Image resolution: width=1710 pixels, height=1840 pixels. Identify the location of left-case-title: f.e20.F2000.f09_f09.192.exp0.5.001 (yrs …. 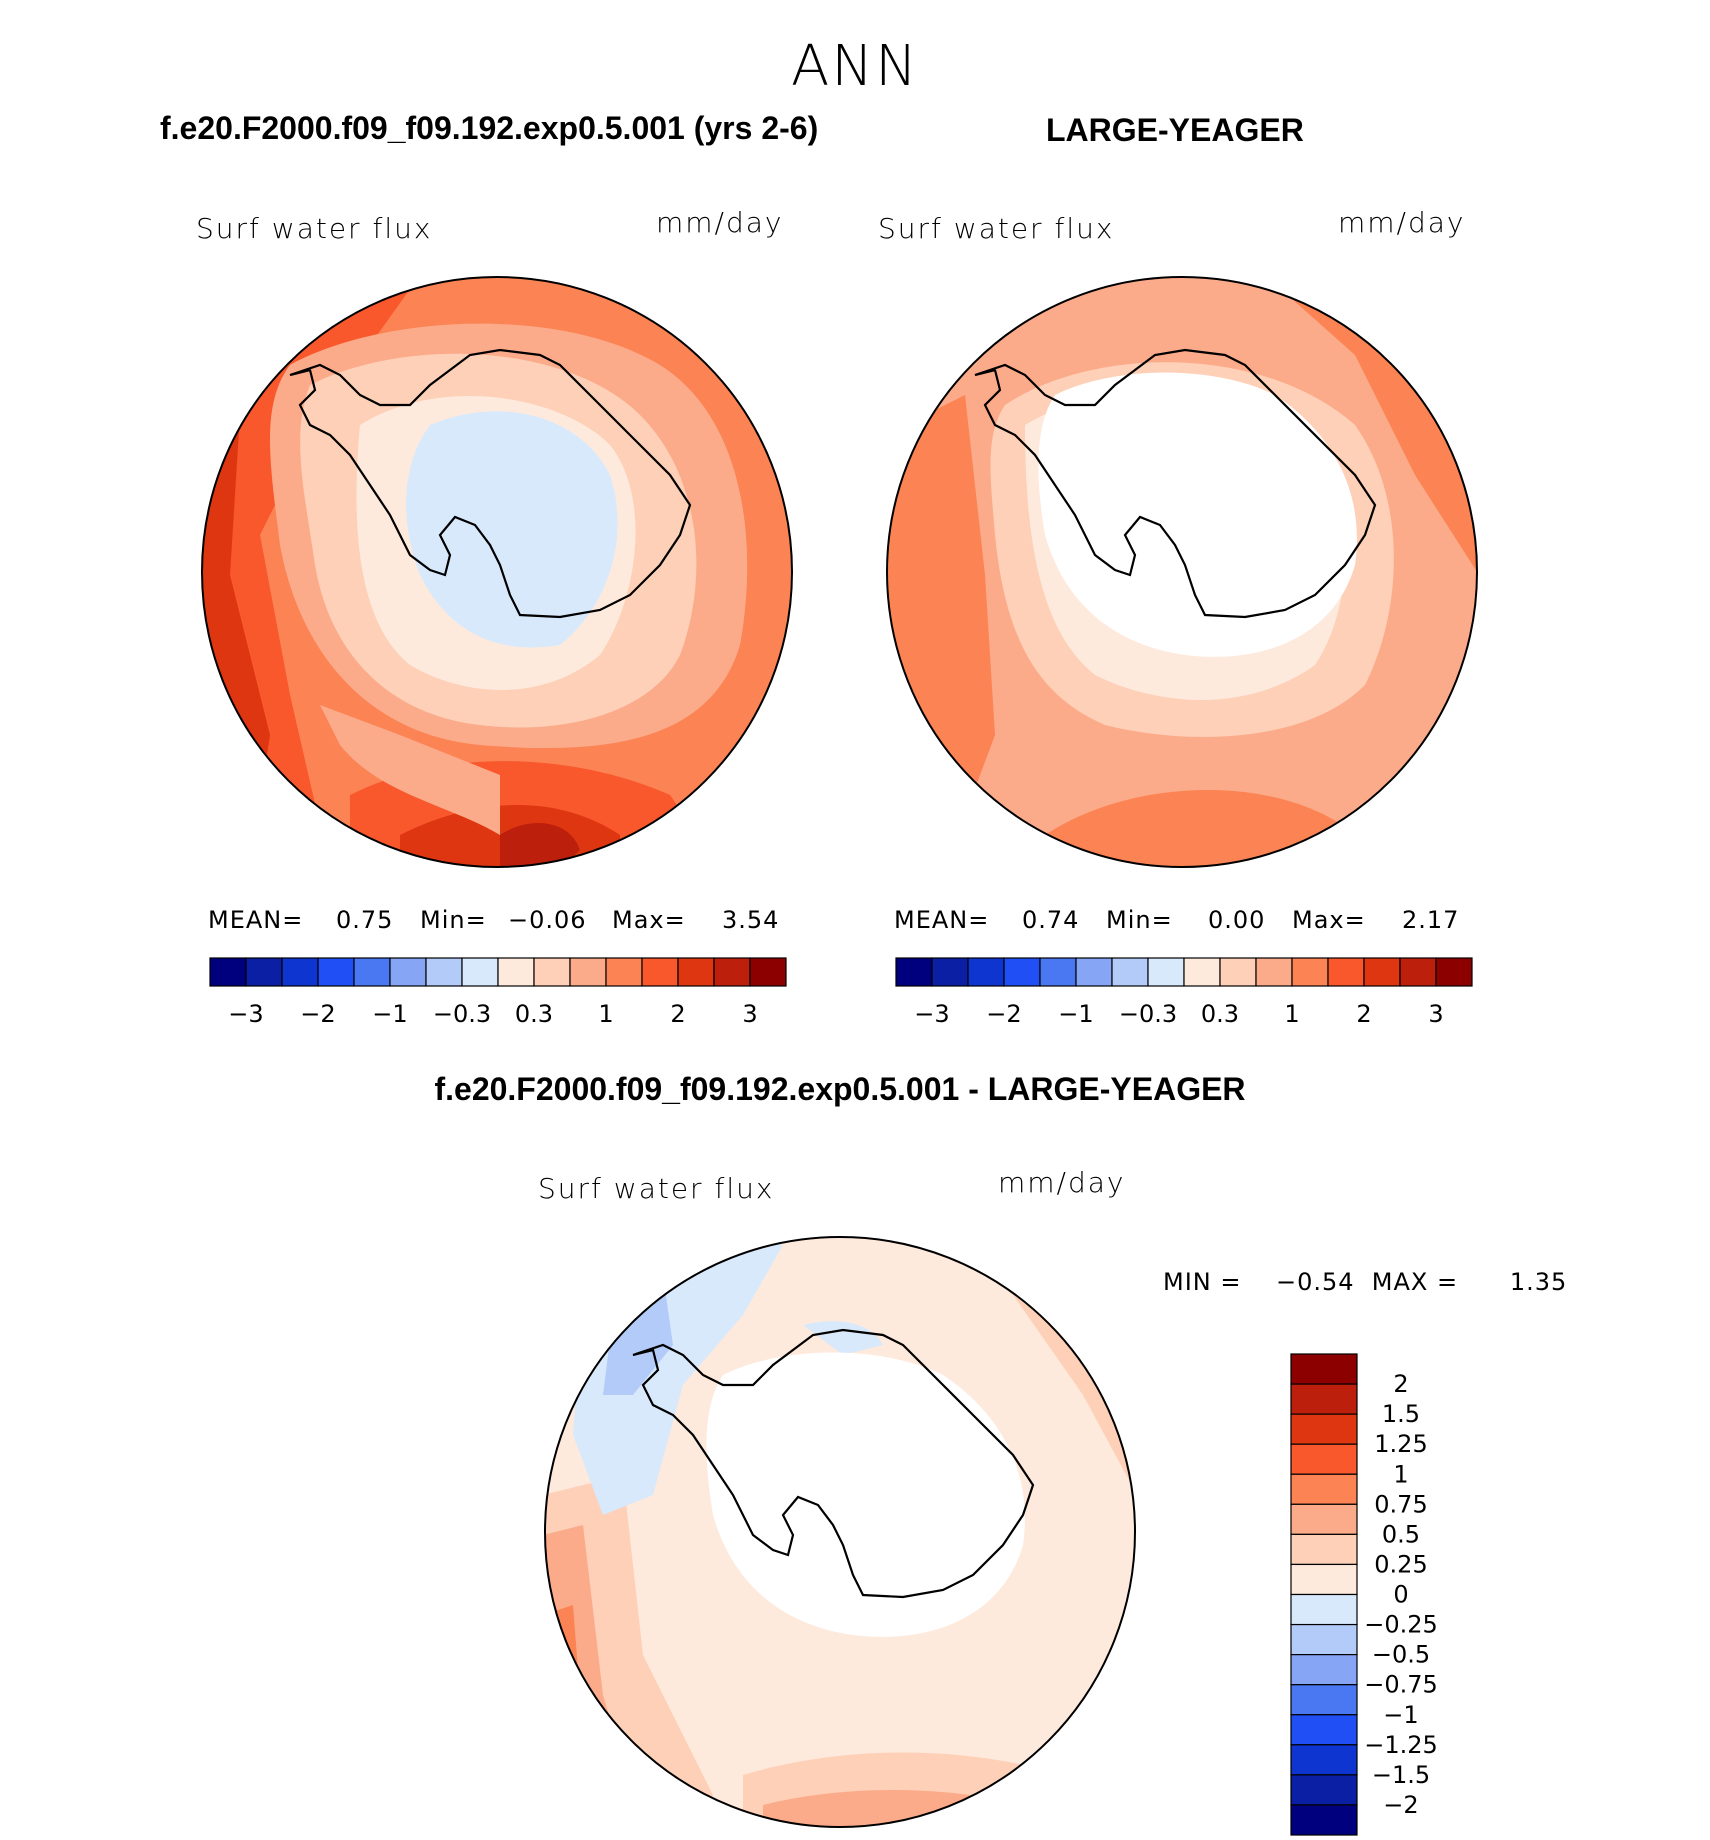
(489, 128).